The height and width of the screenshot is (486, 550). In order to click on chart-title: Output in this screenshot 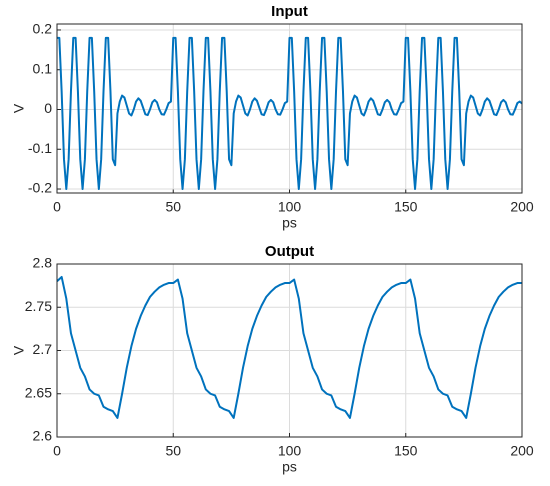, I will do `click(289, 251)`.